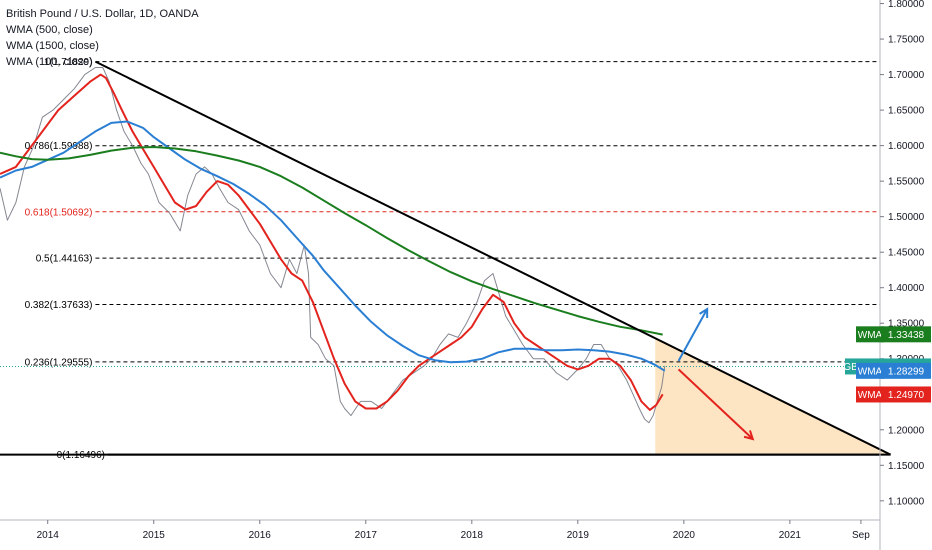 Image resolution: width=932 pixels, height=550 pixels. Describe the element at coordinates (906, 324) in the screenshot. I see `y-tick-label: 1.35000` at that location.